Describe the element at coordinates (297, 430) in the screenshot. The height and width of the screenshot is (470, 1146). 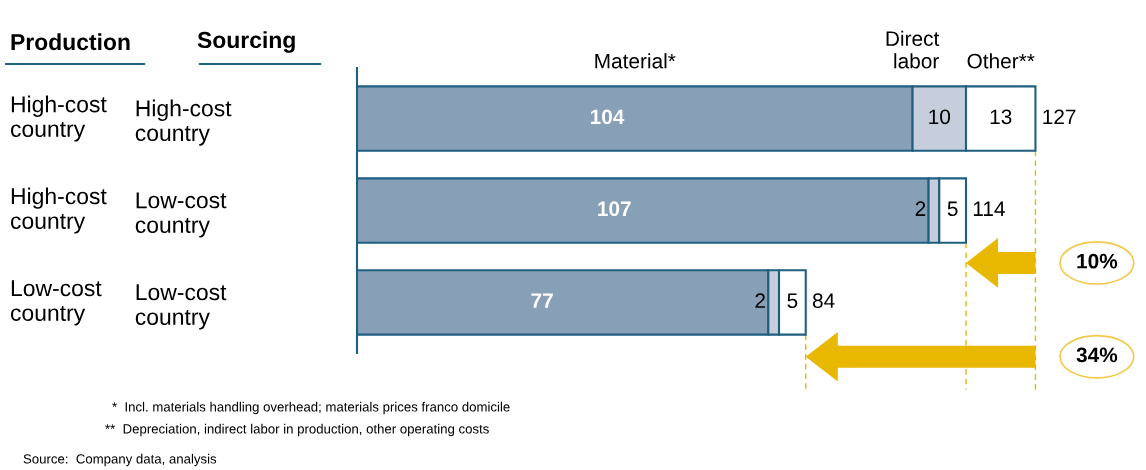
I see `text: ** Depreciation, indirect labor in production, other operating costs` at that location.